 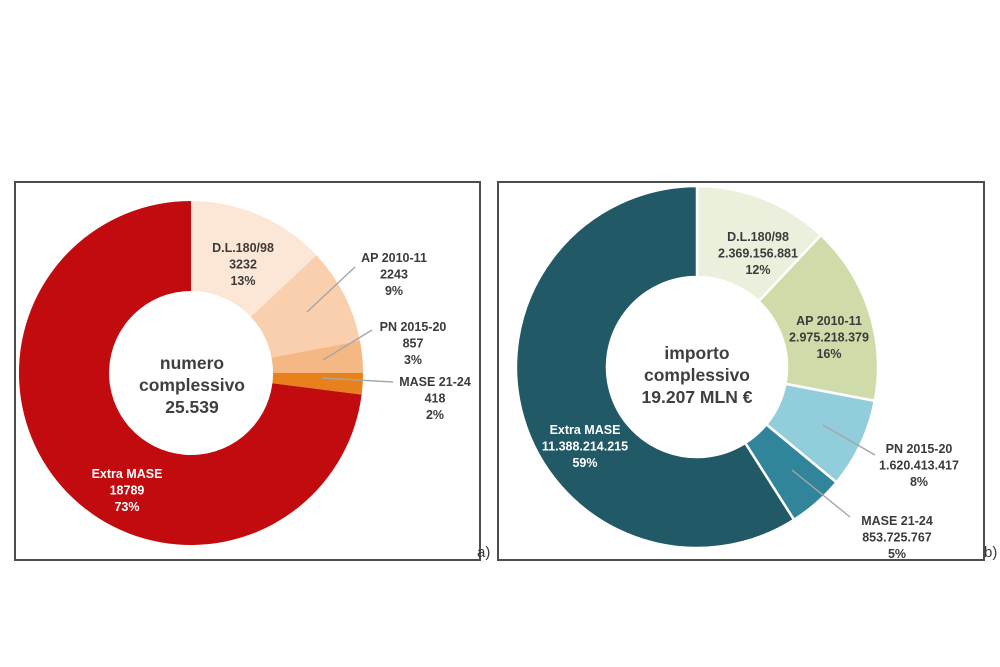 I want to click on label-ap-2010-11: AP 2010-11 2243 9%, so click(x=394, y=274).